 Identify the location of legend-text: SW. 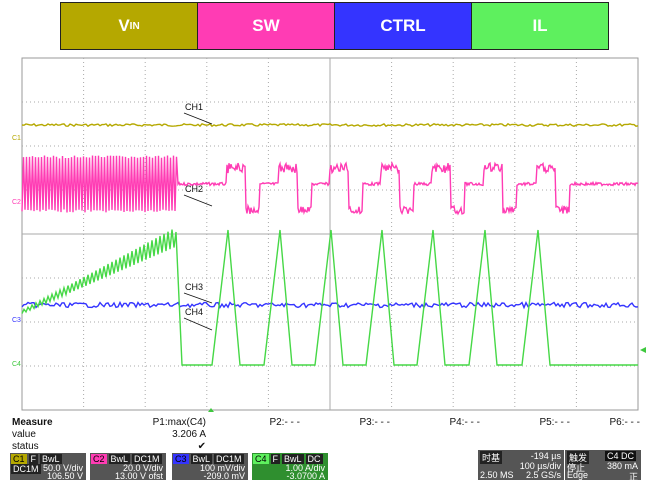
(266, 25).